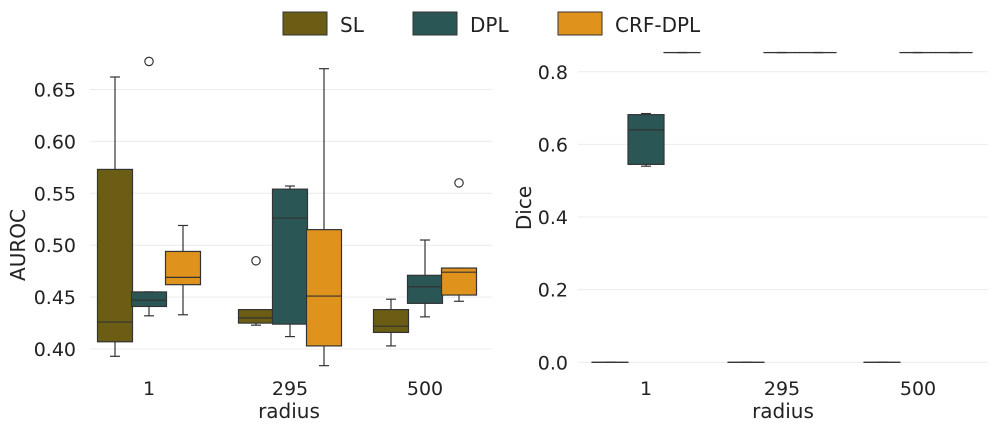 The image size is (997, 432). Describe the element at coordinates (435, 23) in the screenshot. I see `legend-swatch-dpl` at that location.